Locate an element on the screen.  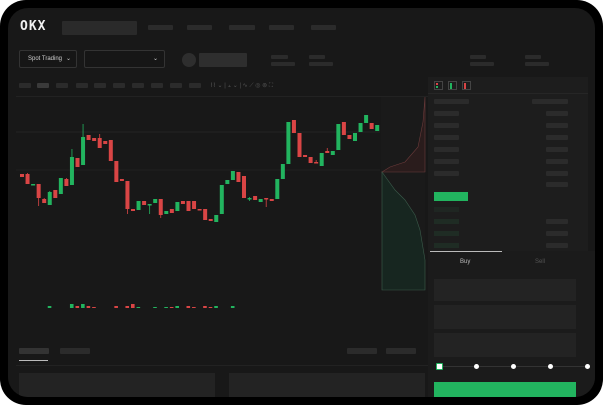
market-type-label: Spot Trading is located at coordinates (45, 59).